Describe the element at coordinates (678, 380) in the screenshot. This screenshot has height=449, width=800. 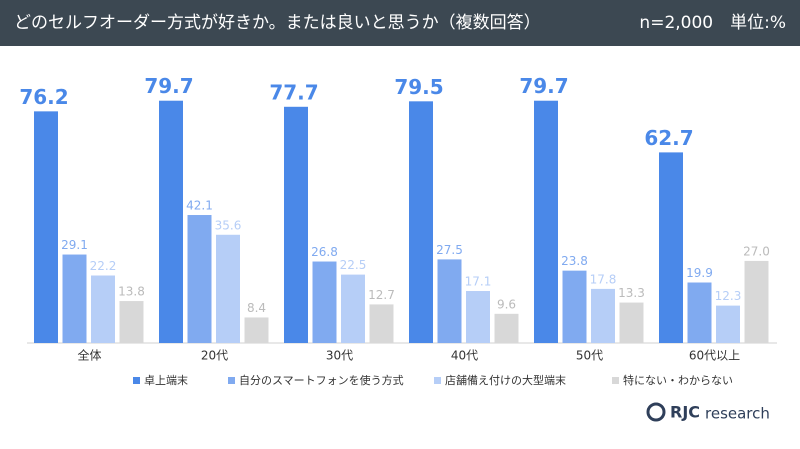
I see `legend-label: 特にない・わからない` at that location.